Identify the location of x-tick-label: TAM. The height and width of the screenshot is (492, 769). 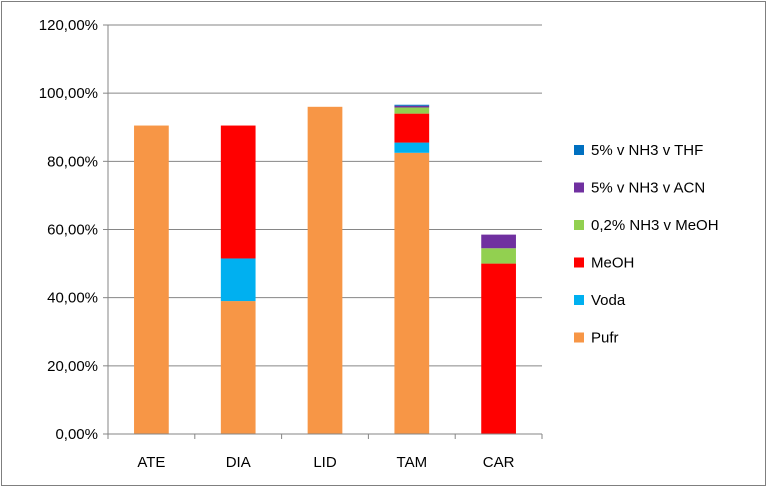
(412, 462).